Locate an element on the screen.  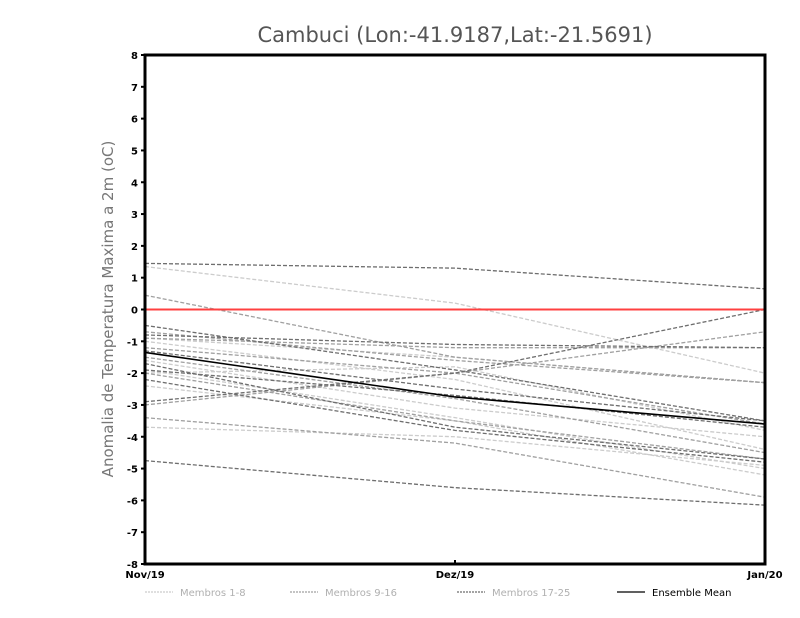
ensemble-mean-line is located at coordinates (455, 388).